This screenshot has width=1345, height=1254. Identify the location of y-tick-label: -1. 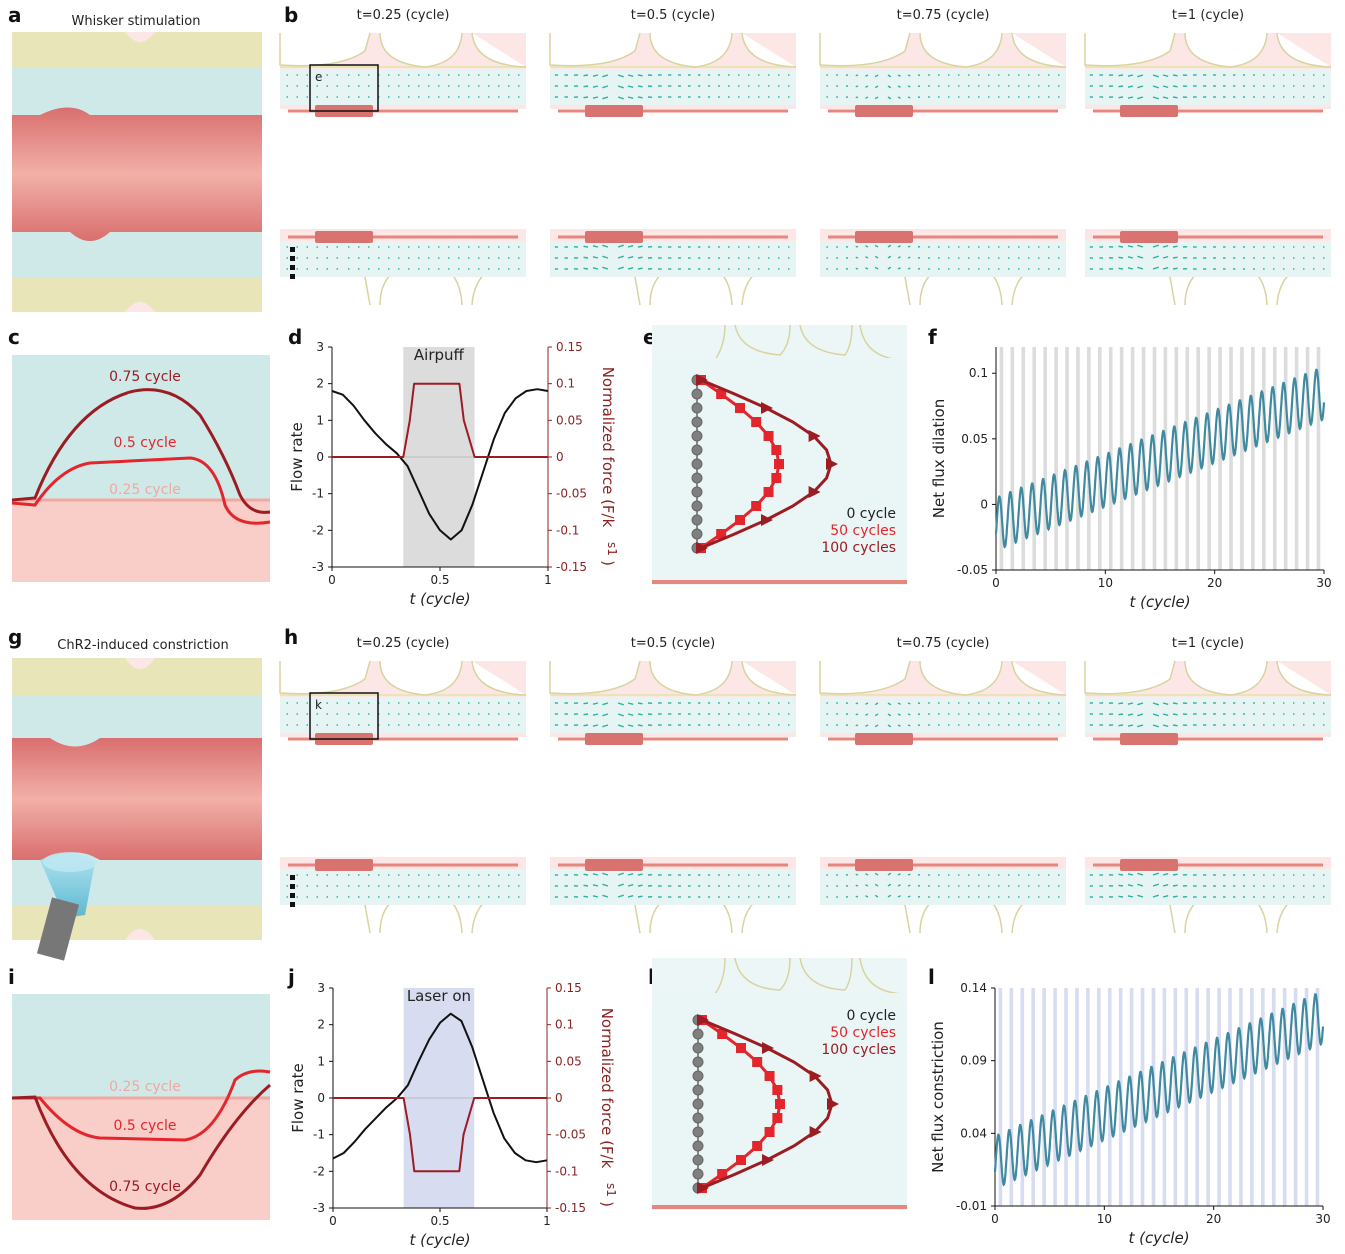
(319, 1135).